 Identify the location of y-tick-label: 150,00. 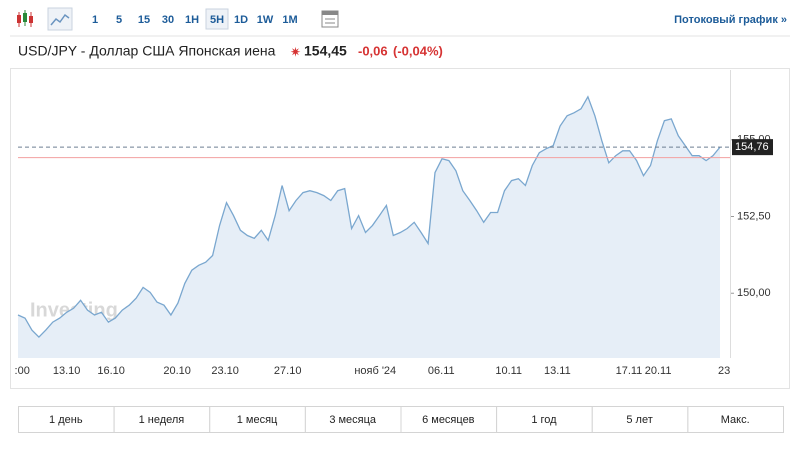
(754, 293).